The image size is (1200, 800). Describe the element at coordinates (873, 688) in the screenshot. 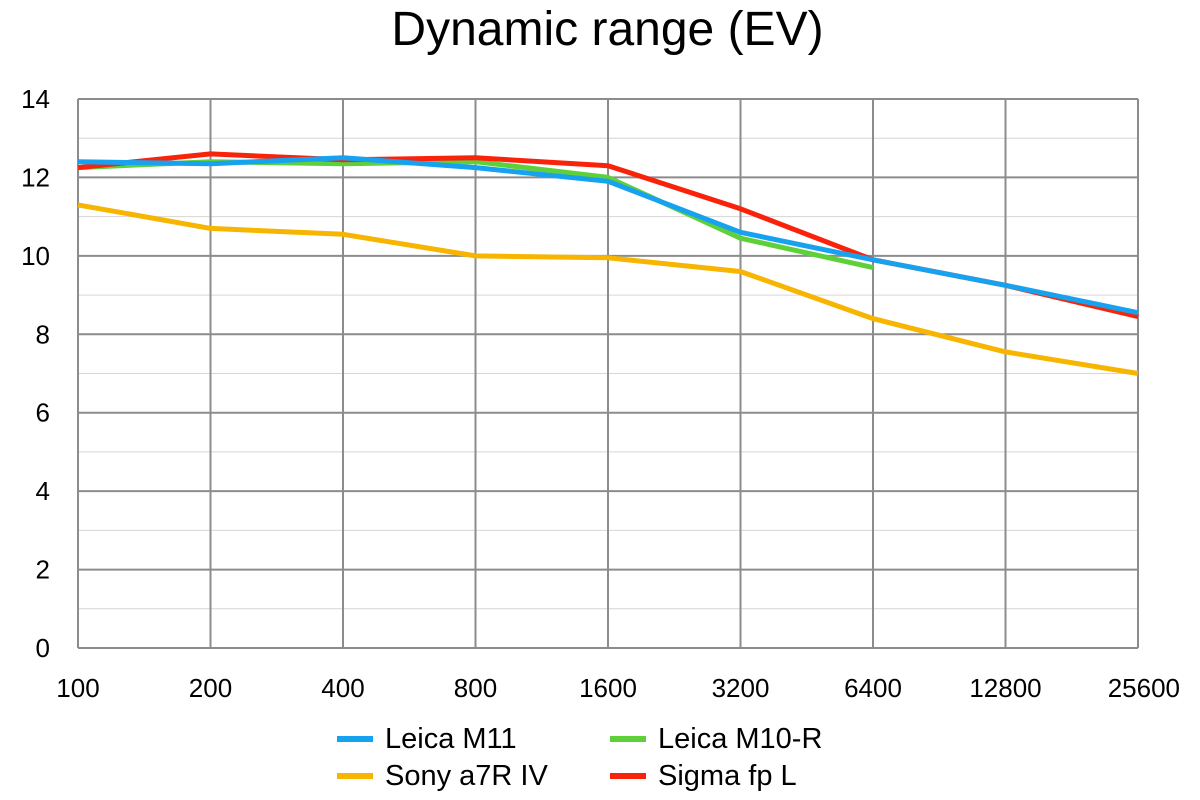

I see `x-tick-label: 6400` at that location.